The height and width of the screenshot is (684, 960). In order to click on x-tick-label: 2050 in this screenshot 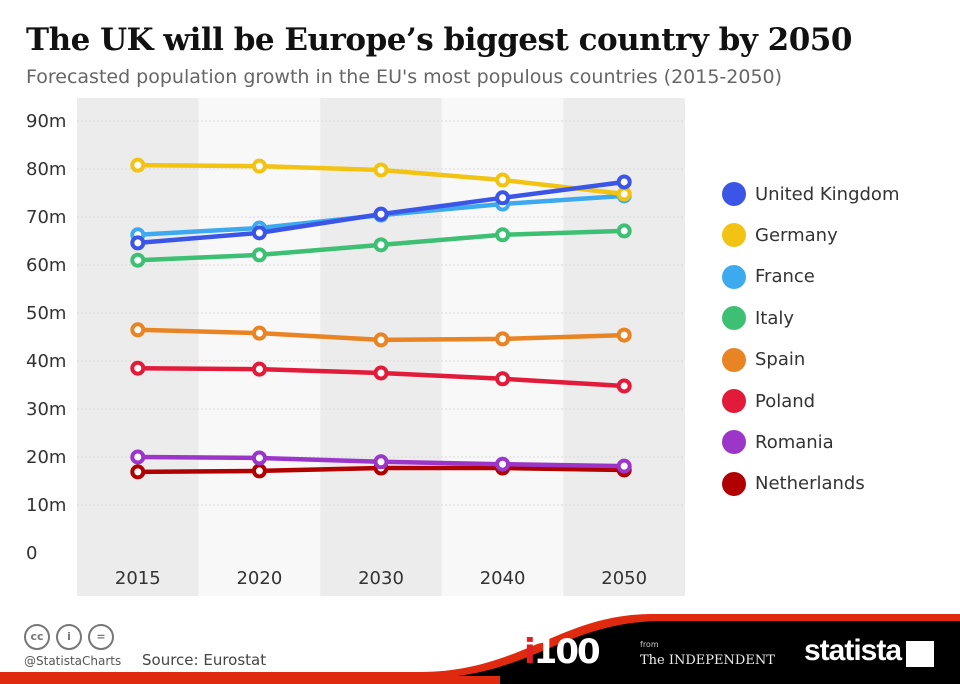, I will do `click(624, 578)`.